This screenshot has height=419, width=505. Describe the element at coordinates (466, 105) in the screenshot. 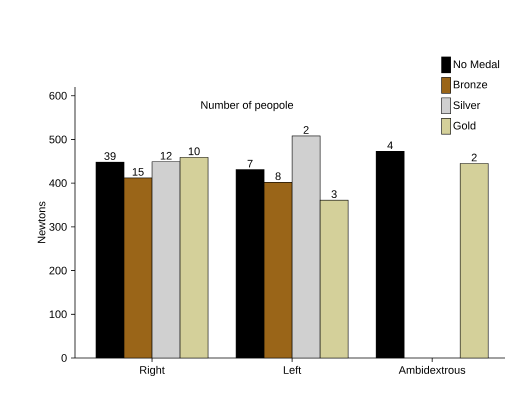

I see `legend-label: Silver` at that location.